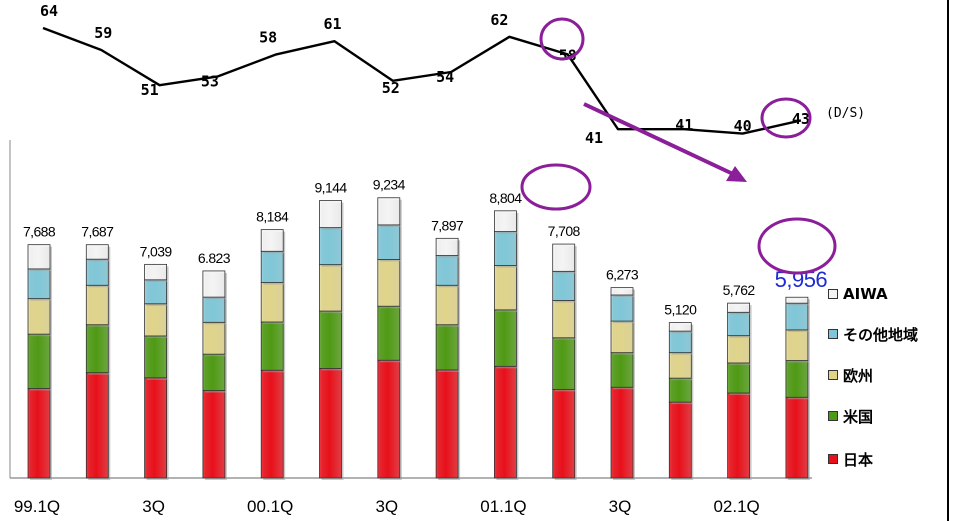 The width and height of the screenshot is (953, 521). I want to click on legend-swatch-usa, so click(833, 416).